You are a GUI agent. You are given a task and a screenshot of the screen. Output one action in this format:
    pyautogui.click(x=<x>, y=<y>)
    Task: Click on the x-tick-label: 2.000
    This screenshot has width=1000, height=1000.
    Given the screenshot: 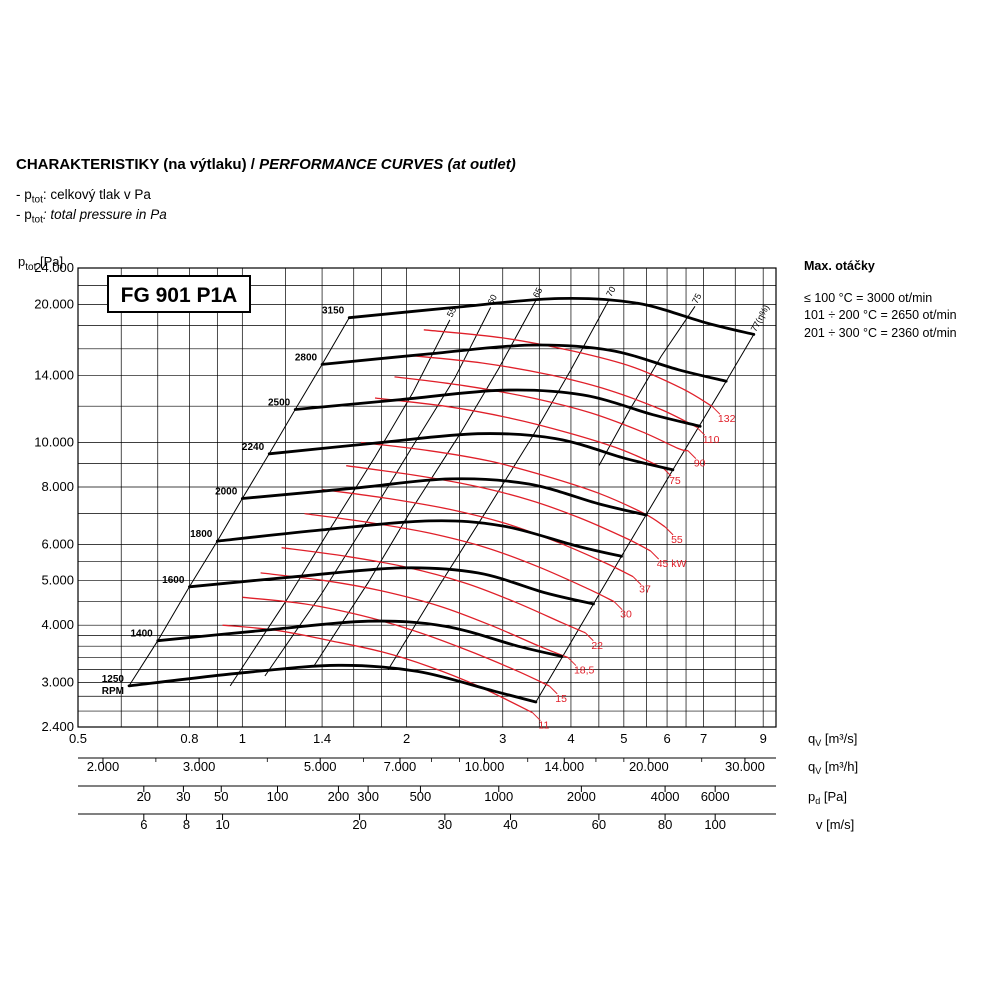 What is the action you would take?
    pyautogui.click(x=103, y=766)
    